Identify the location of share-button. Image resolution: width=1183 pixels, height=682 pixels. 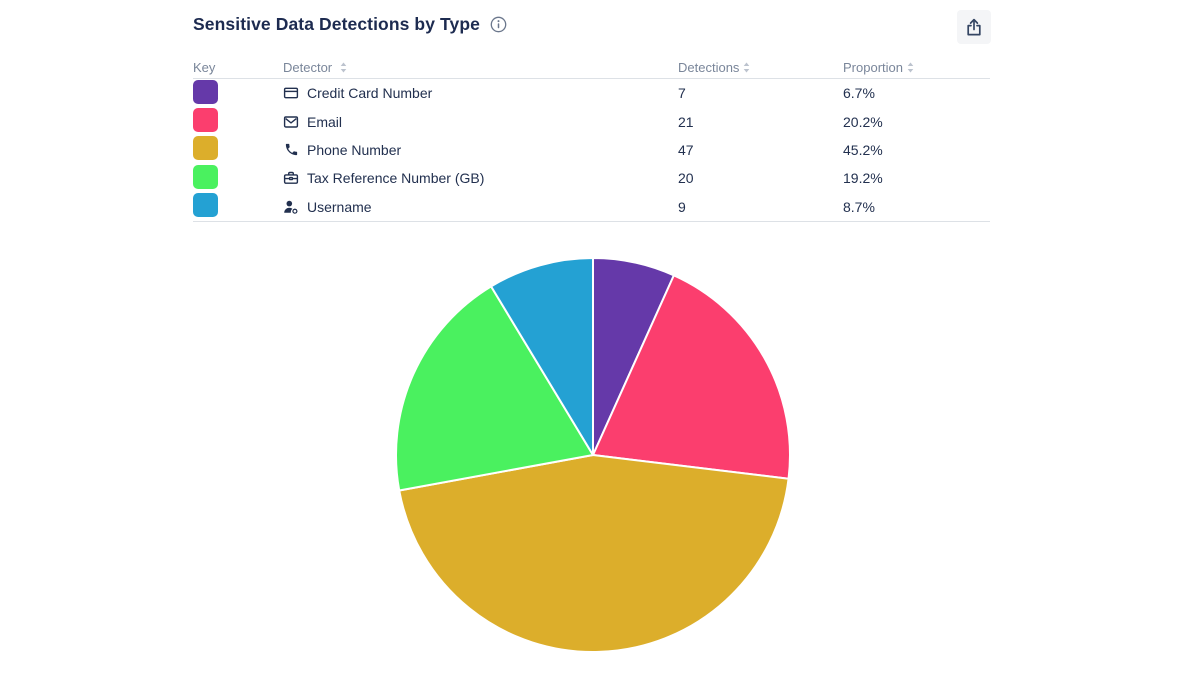
(974, 27).